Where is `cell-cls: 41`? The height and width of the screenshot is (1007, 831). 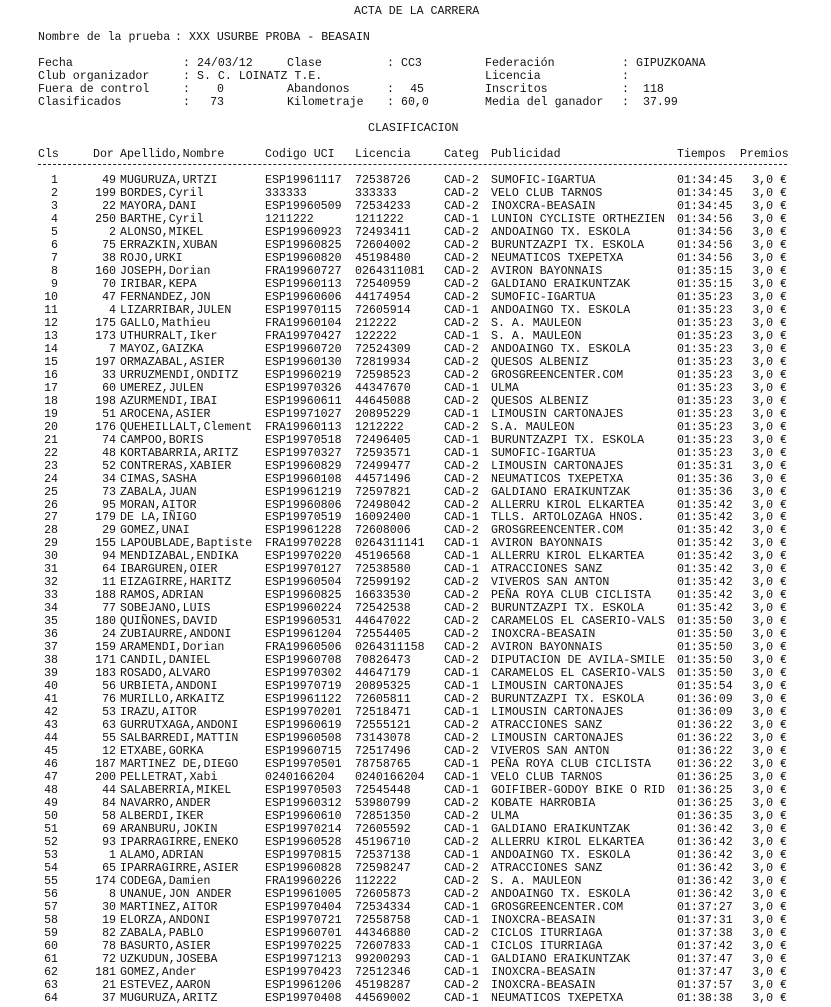 cell-cls: 41 is located at coordinates (51, 700).